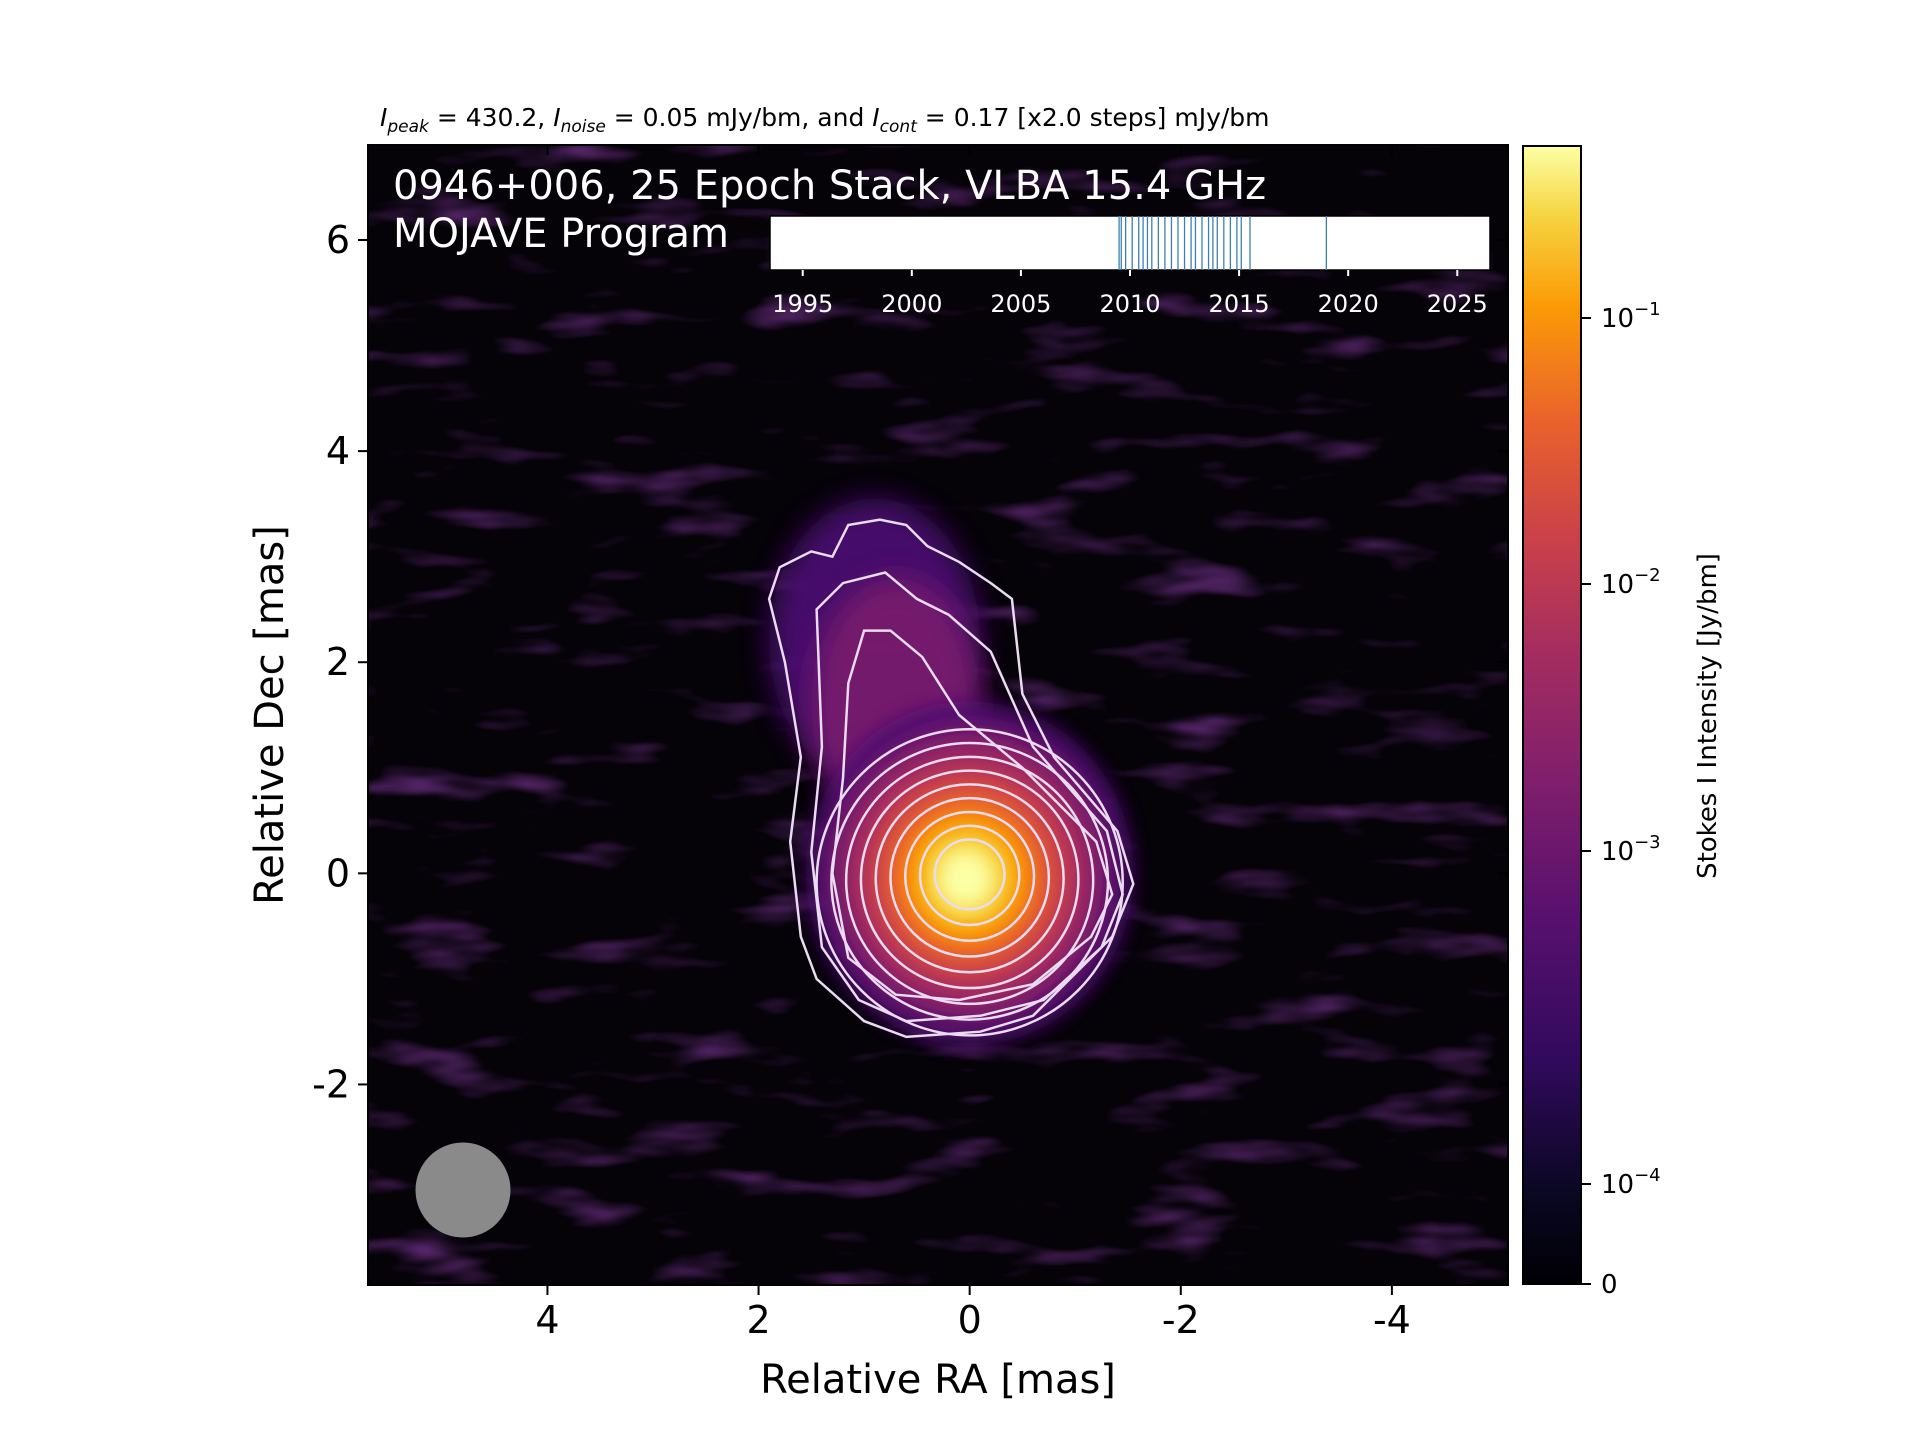 The height and width of the screenshot is (1440, 1920). I want to click on beam-ellipse, so click(463, 1190).